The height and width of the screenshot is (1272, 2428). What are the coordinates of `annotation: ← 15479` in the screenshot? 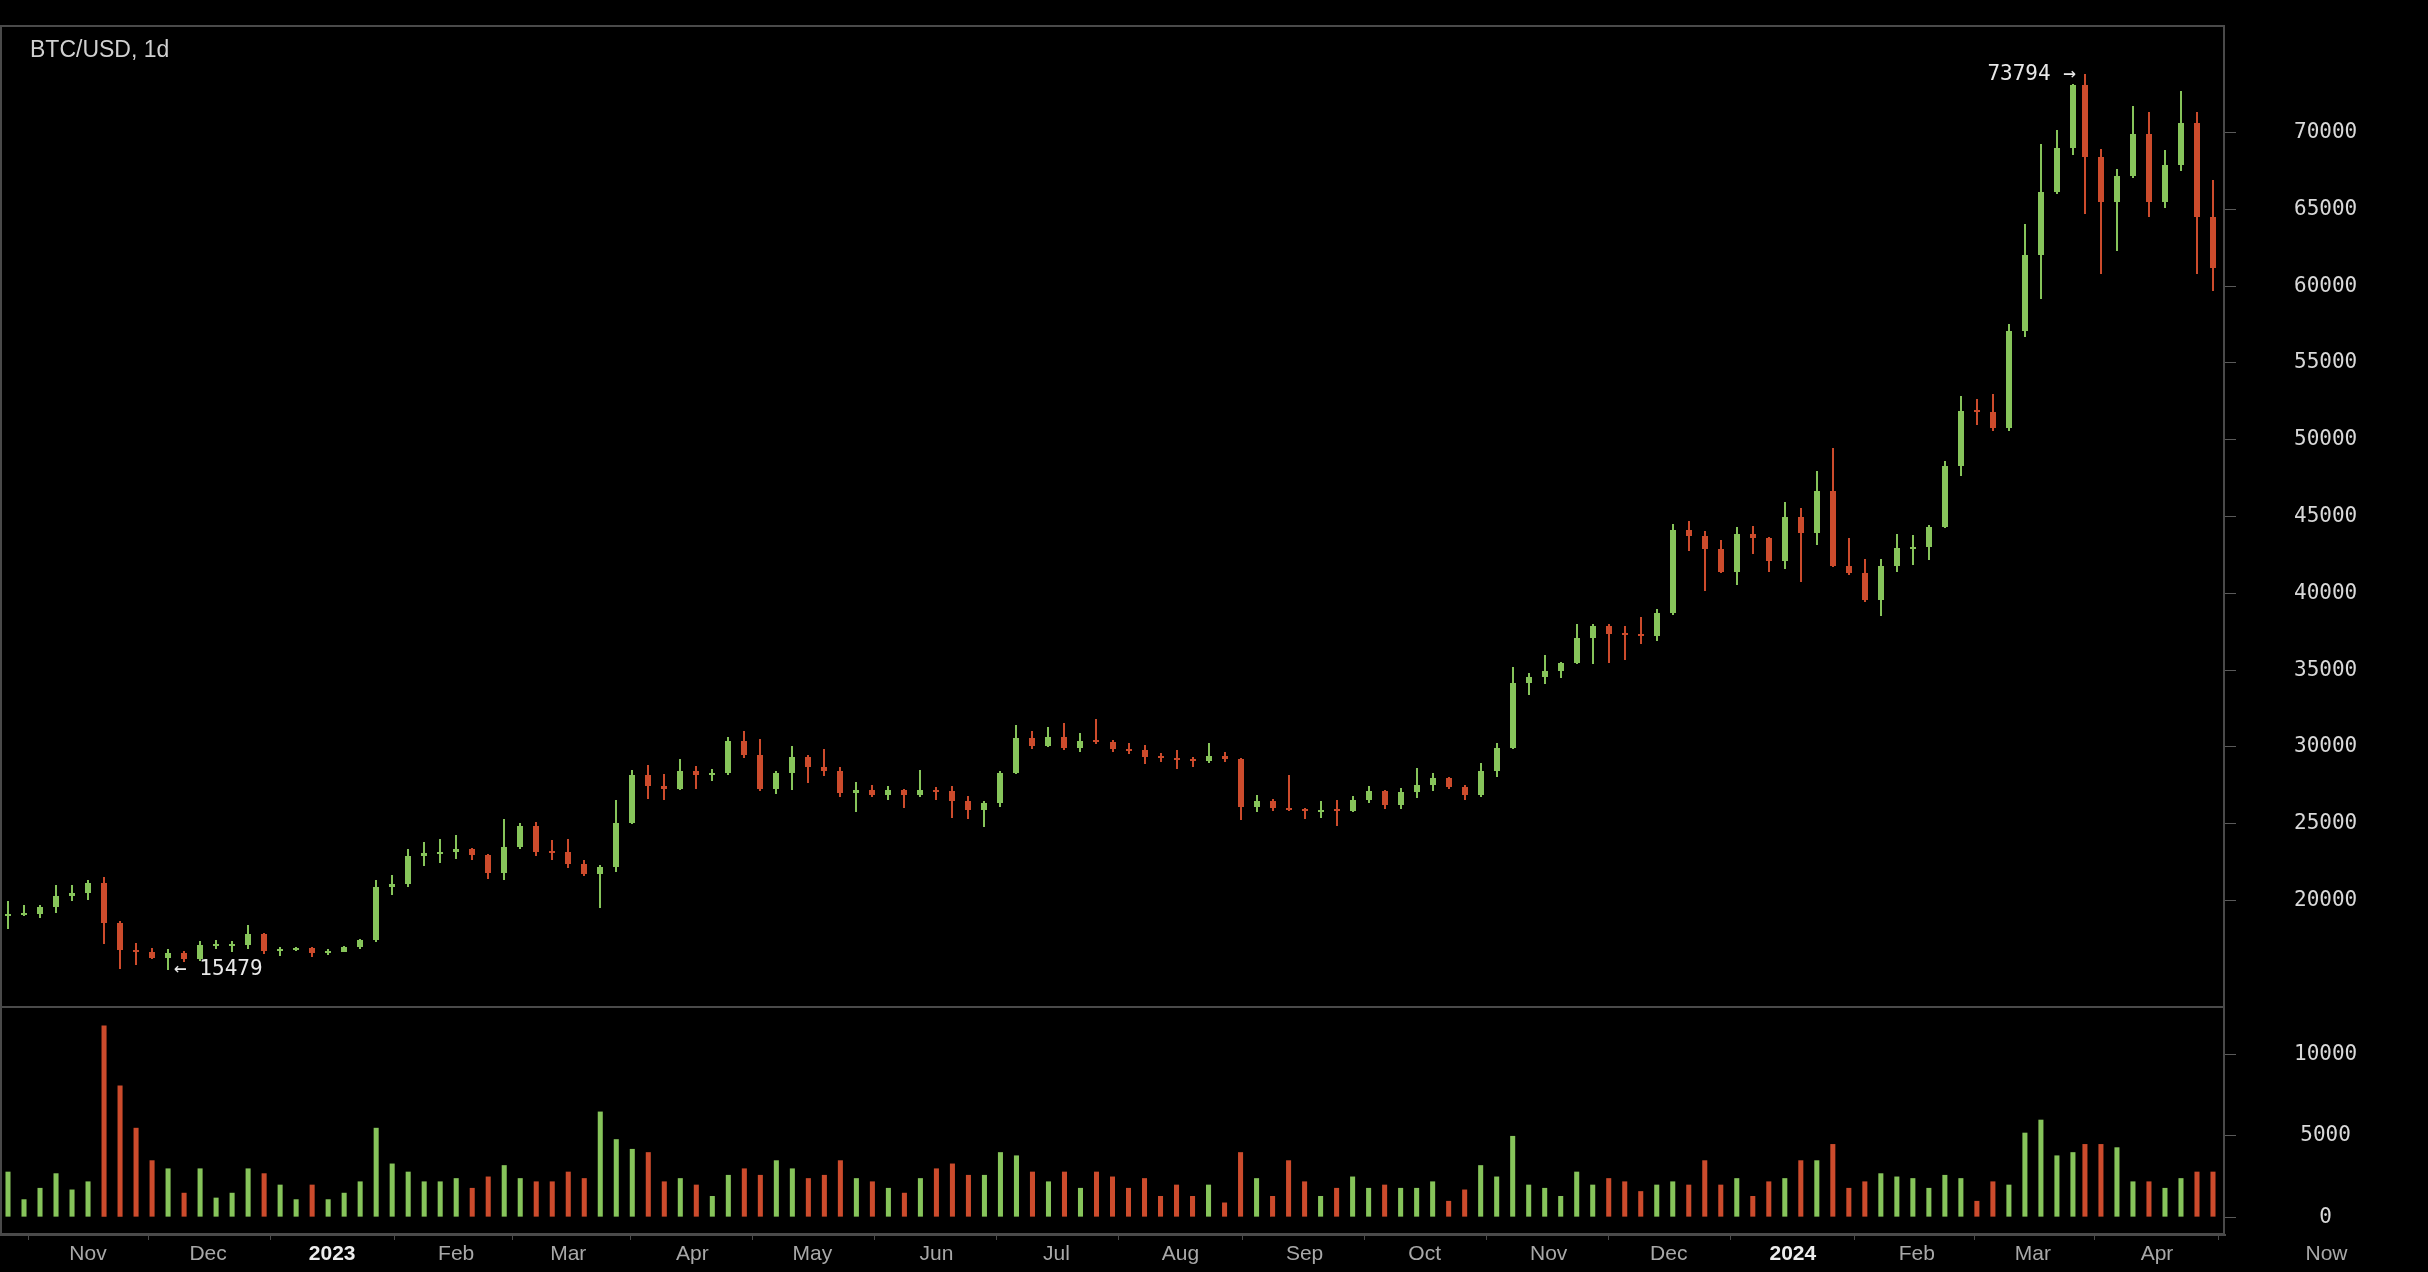 It's located at (218, 968).